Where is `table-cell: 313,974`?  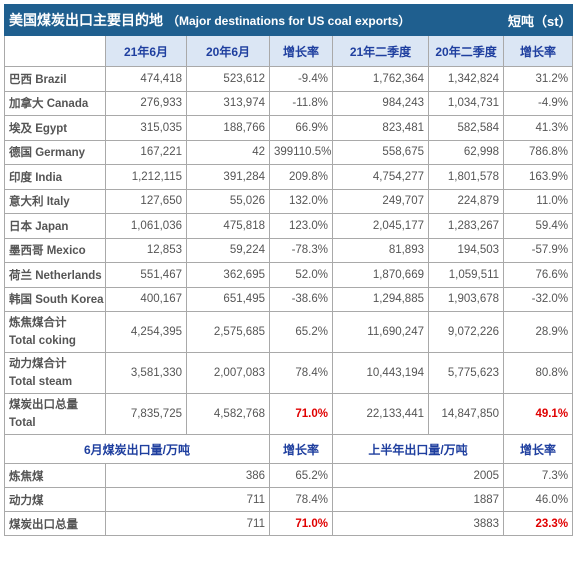 table-cell: 313,974 is located at coordinates (228, 103).